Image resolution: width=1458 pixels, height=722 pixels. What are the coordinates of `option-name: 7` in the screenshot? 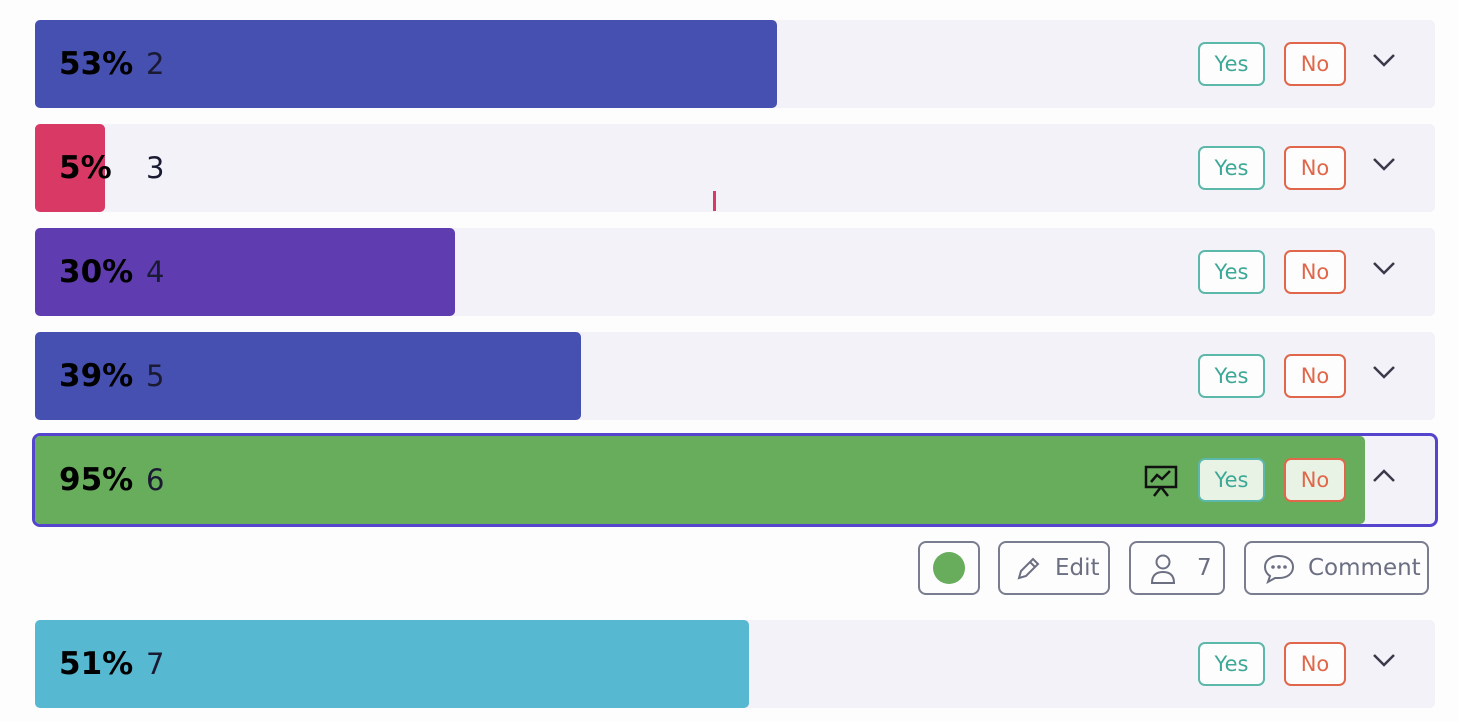 It's located at (155, 664).